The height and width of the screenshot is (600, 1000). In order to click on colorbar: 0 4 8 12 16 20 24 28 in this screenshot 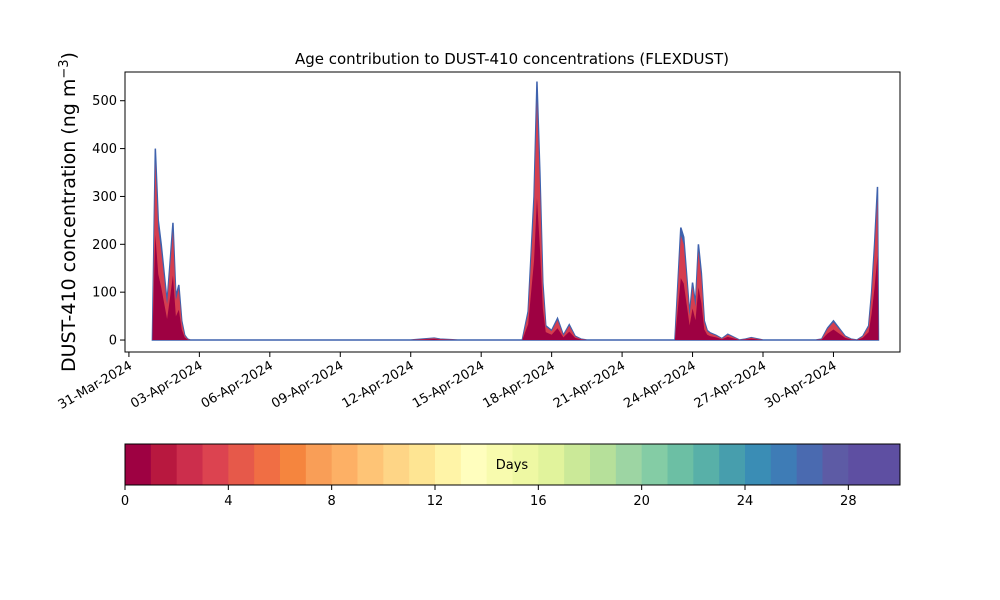, I will do `click(511, 476)`.